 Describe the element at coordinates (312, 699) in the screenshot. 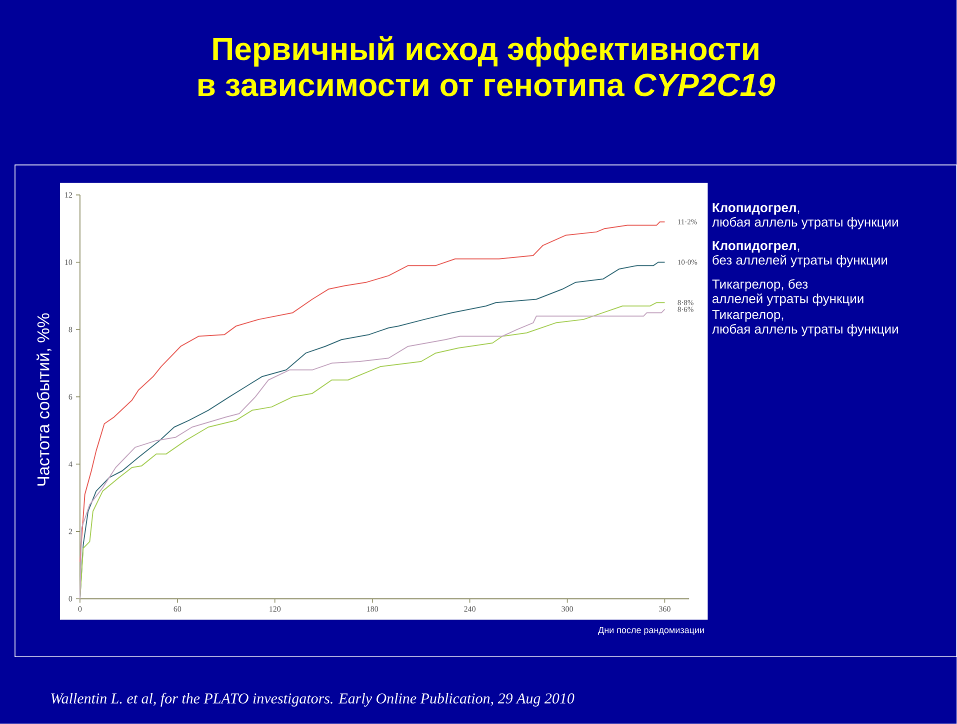

I see `text: Wallentin L. et al, for the PLATO investigators. Early Online Publication, 29 Aug 2010` at that location.